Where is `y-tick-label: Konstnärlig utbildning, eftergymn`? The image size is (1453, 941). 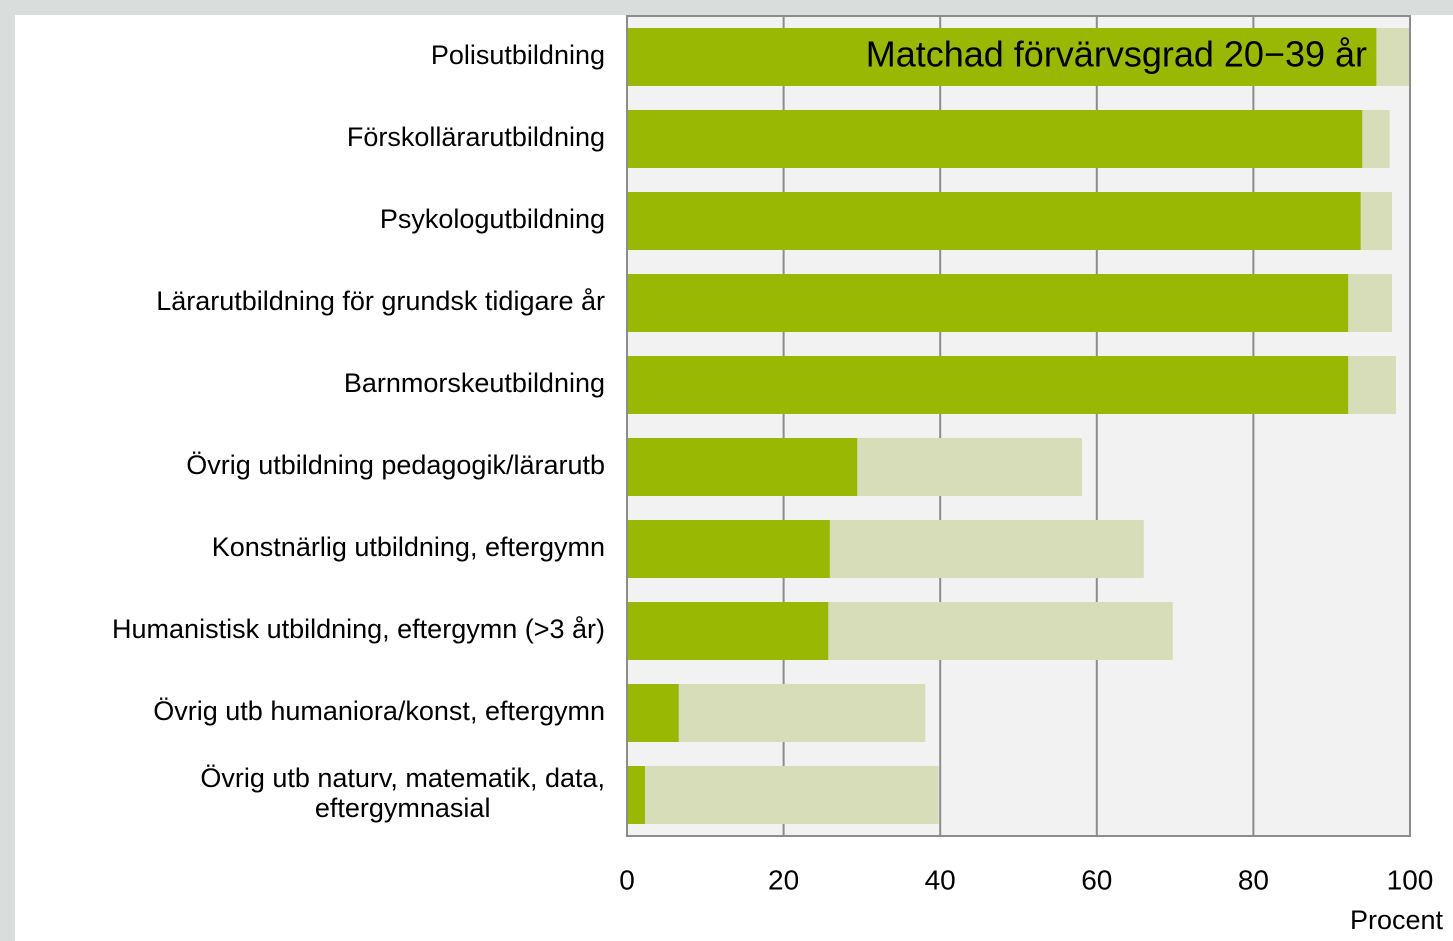 y-tick-label: Konstnärlig utbildning, eftergymn is located at coordinates (408, 547).